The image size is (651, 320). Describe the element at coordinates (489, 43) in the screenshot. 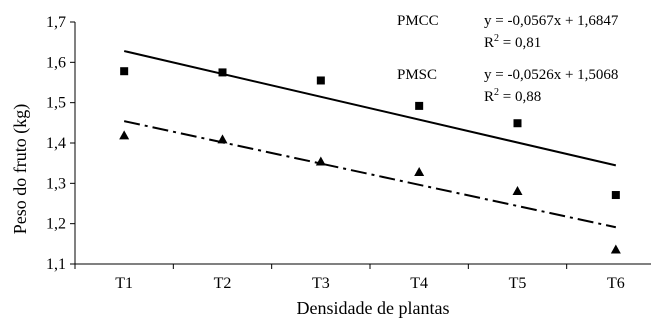

I see `r2-prefix-pmcc: R` at that location.